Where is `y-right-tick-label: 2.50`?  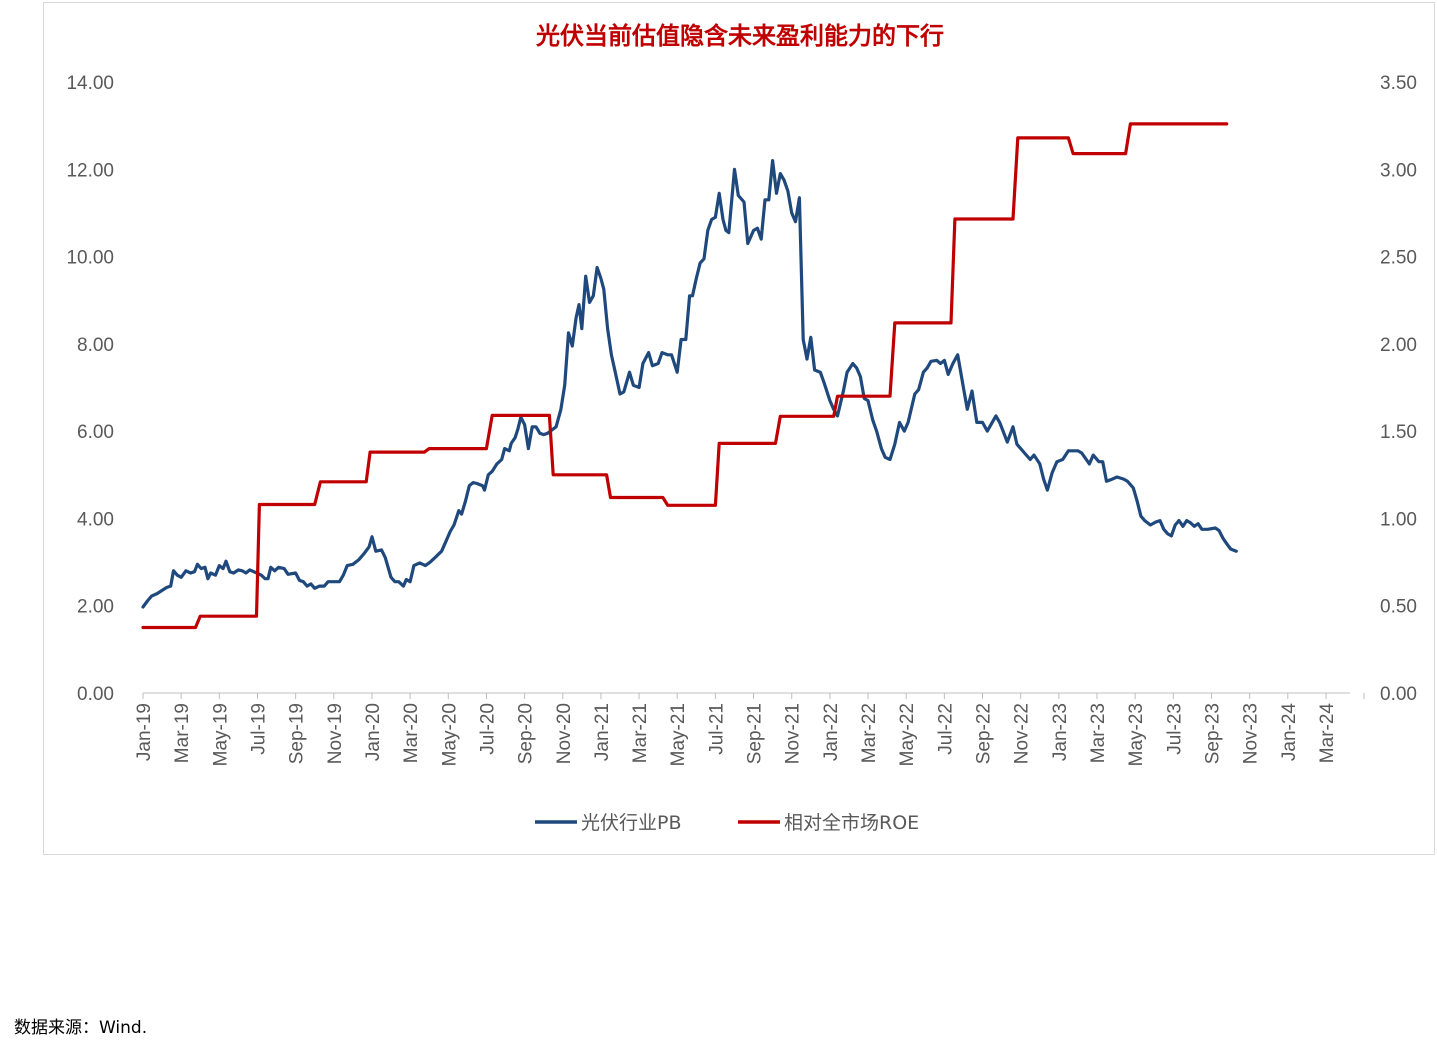
y-right-tick-label: 2.50 is located at coordinates (1398, 258).